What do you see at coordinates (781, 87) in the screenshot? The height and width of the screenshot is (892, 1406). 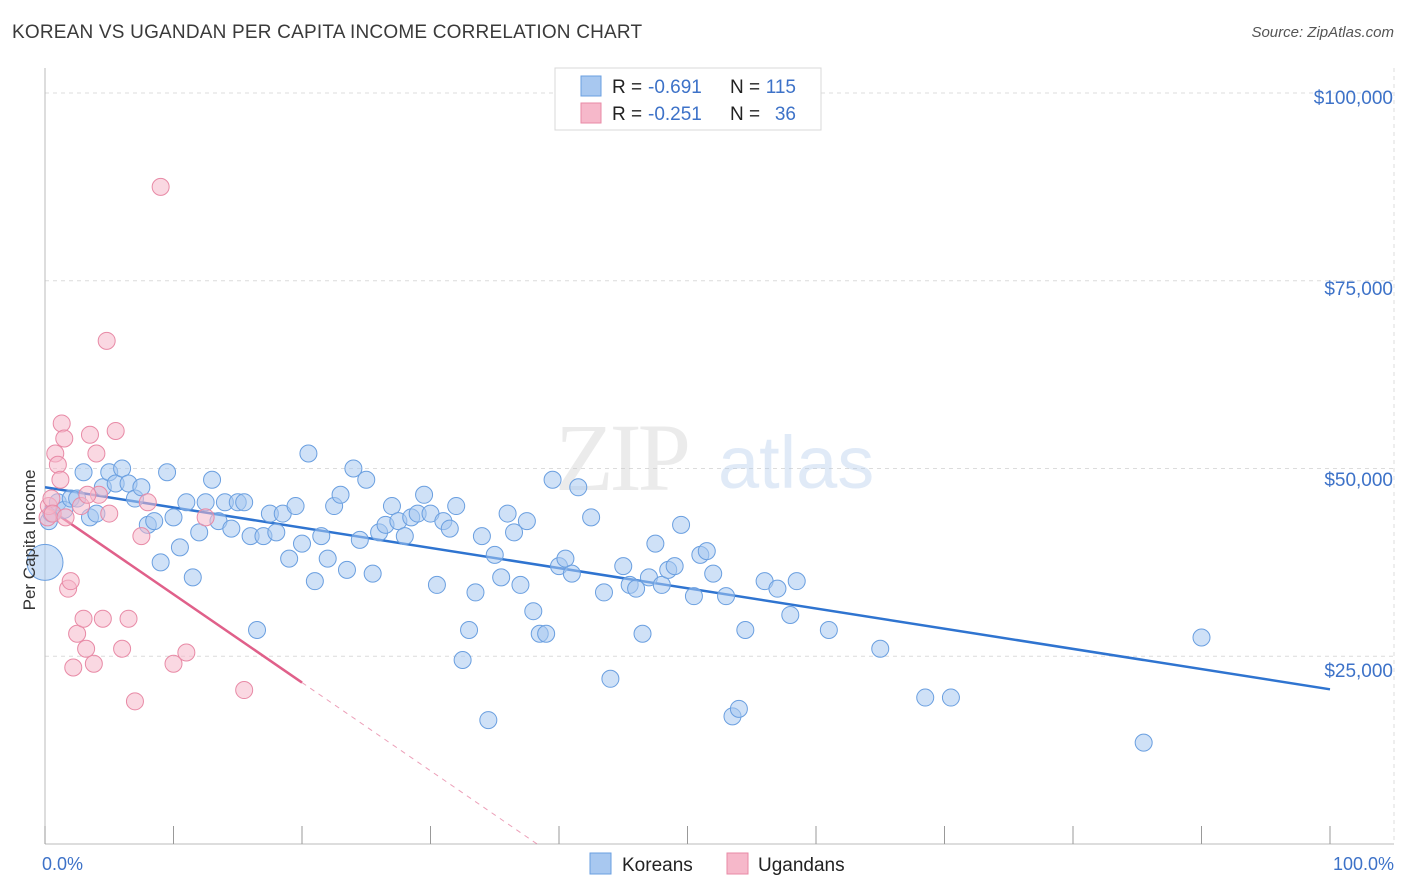 I see `legend-n-value-koreans: 115` at bounding box center [781, 87].